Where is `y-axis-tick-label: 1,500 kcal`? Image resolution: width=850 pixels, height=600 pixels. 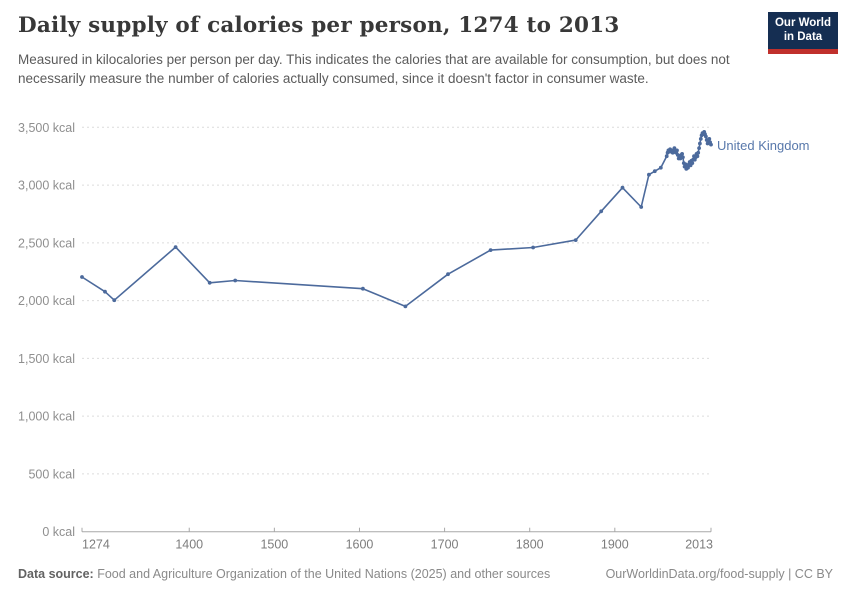
y-axis-tick-label: 1,500 kcal is located at coordinates (46, 359).